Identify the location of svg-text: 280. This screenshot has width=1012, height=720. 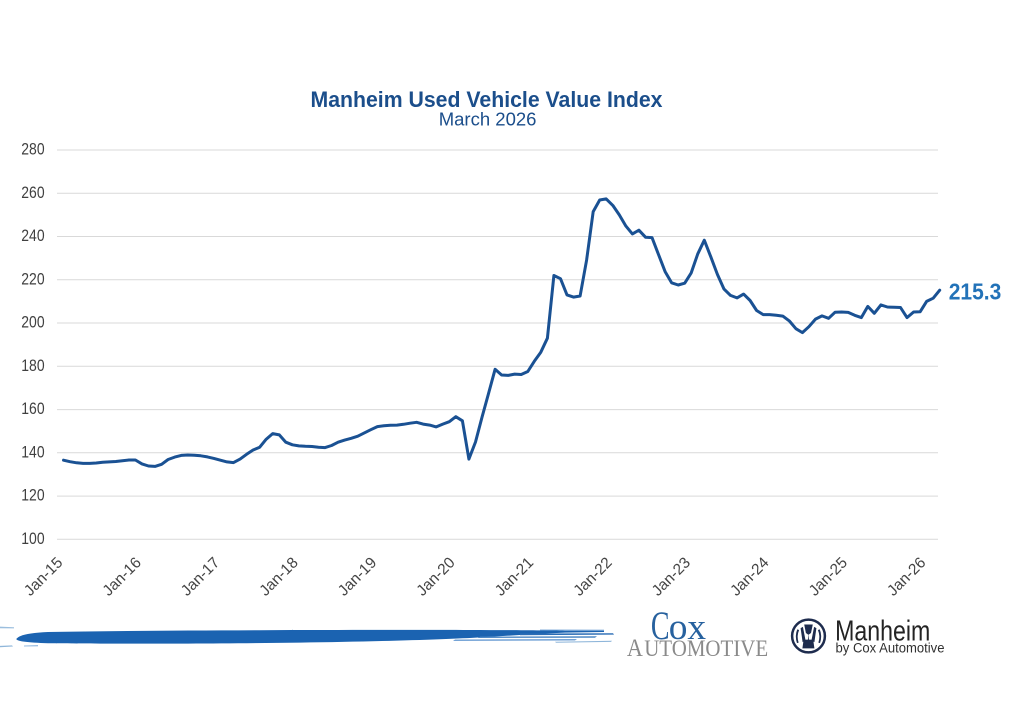
(32, 149).